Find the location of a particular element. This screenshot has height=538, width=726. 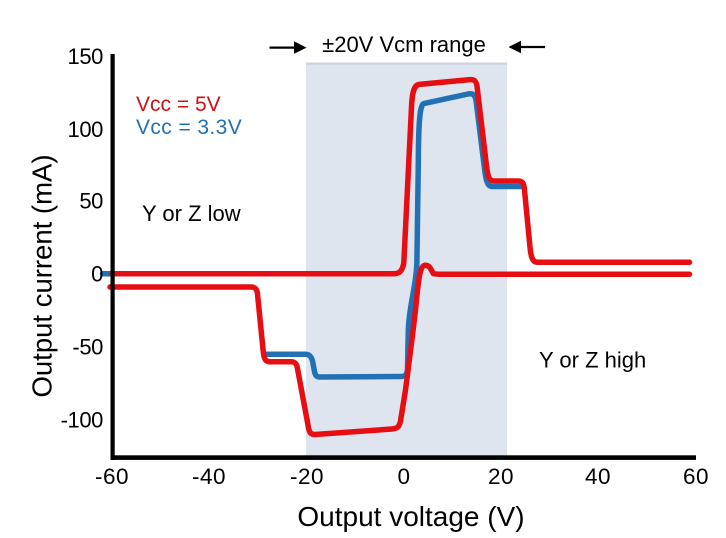

svg-text: 50 is located at coordinates (91, 201).